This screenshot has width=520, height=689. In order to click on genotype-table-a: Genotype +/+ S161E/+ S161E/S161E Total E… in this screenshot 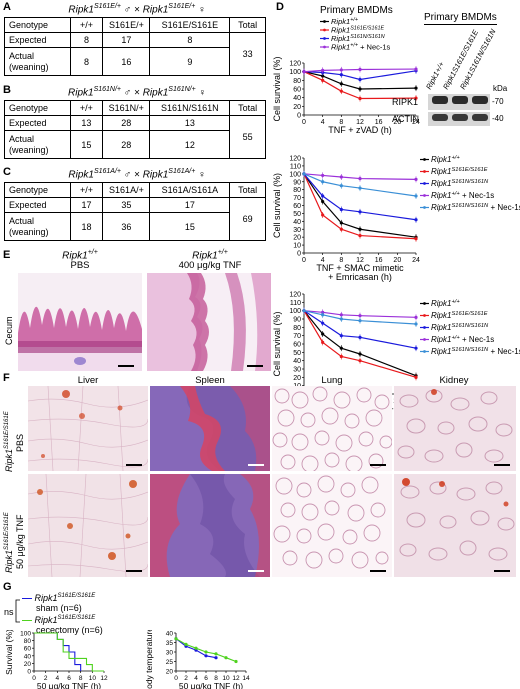, I will do `click(135, 46)`.